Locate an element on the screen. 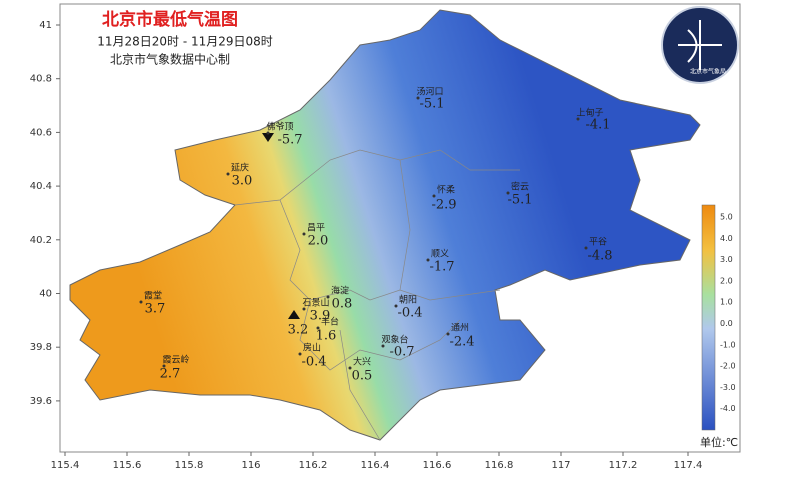  y-tick-label: 41 is located at coordinates (45, 25).